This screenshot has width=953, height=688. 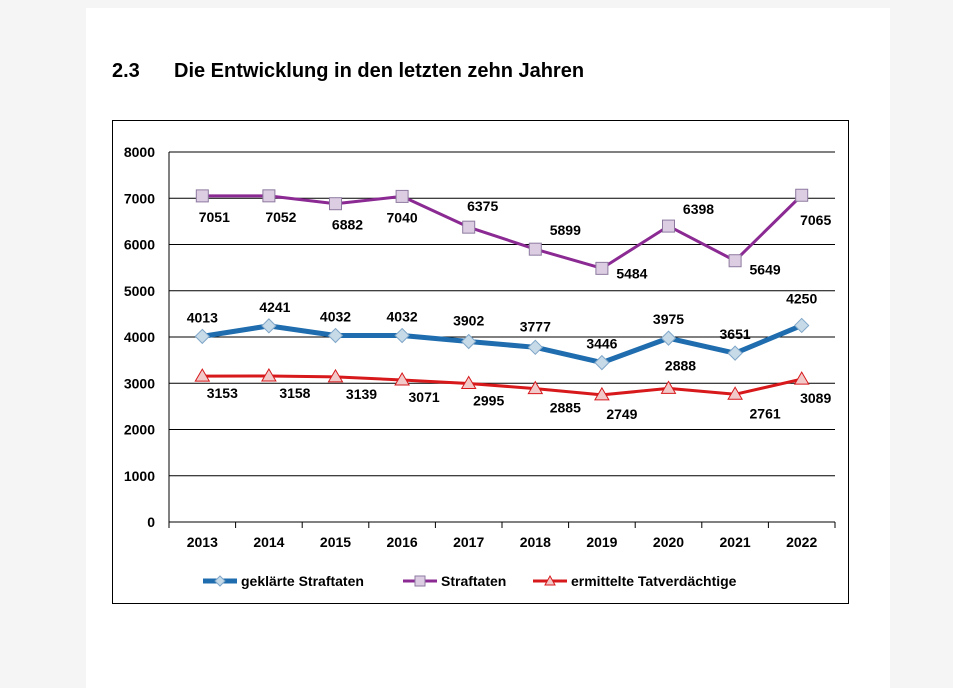 What do you see at coordinates (502, 232) in the screenshot?
I see `series-line-straftaten` at bounding box center [502, 232].